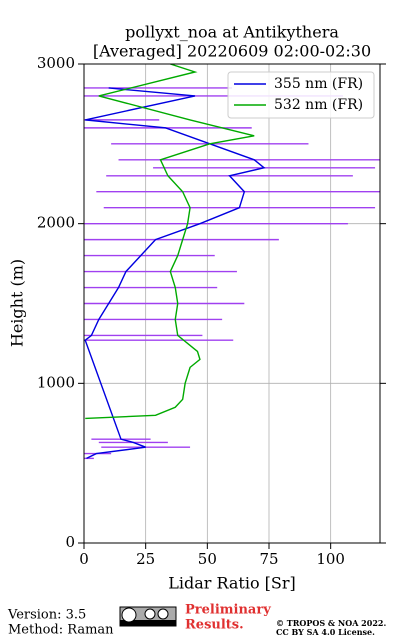 The width and height of the screenshot is (400, 640). What do you see at coordinates (232, 32) in the screenshot?
I see `chart-title: pollyxt_noa at Antikythera` at bounding box center [232, 32].